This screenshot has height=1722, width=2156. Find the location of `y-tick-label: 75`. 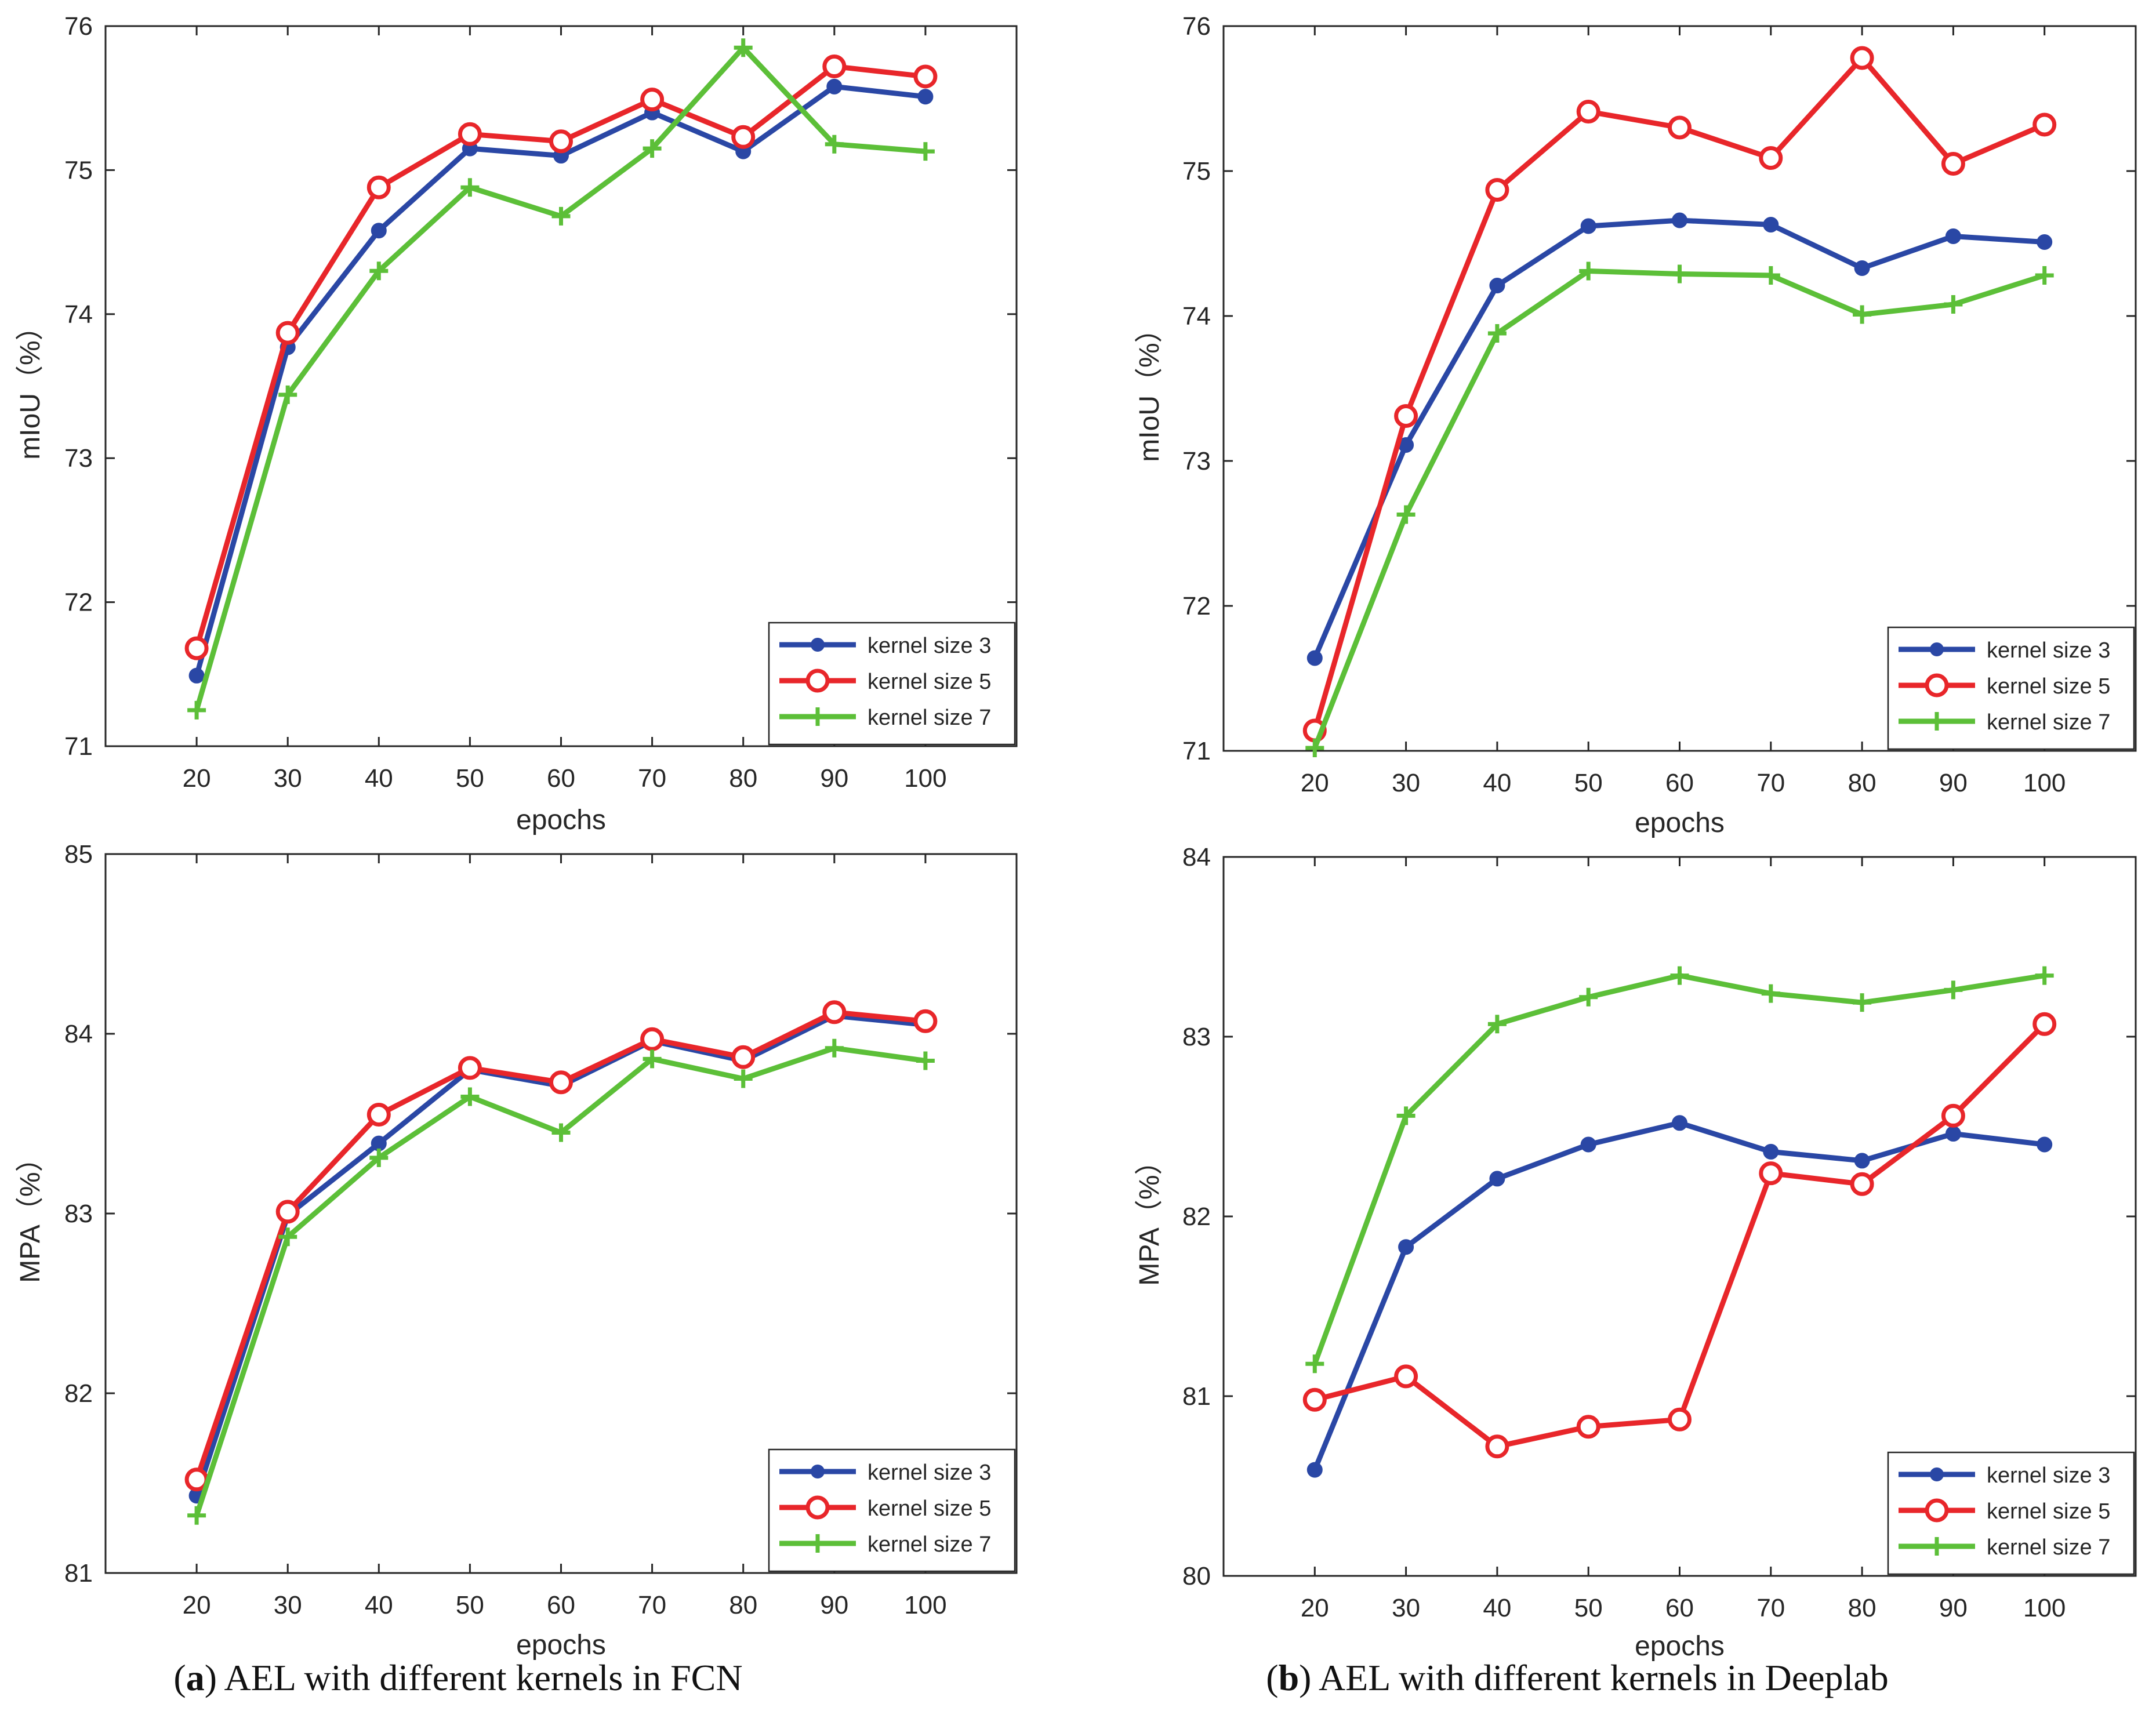

y-tick-label: 75 is located at coordinates (78, 170).